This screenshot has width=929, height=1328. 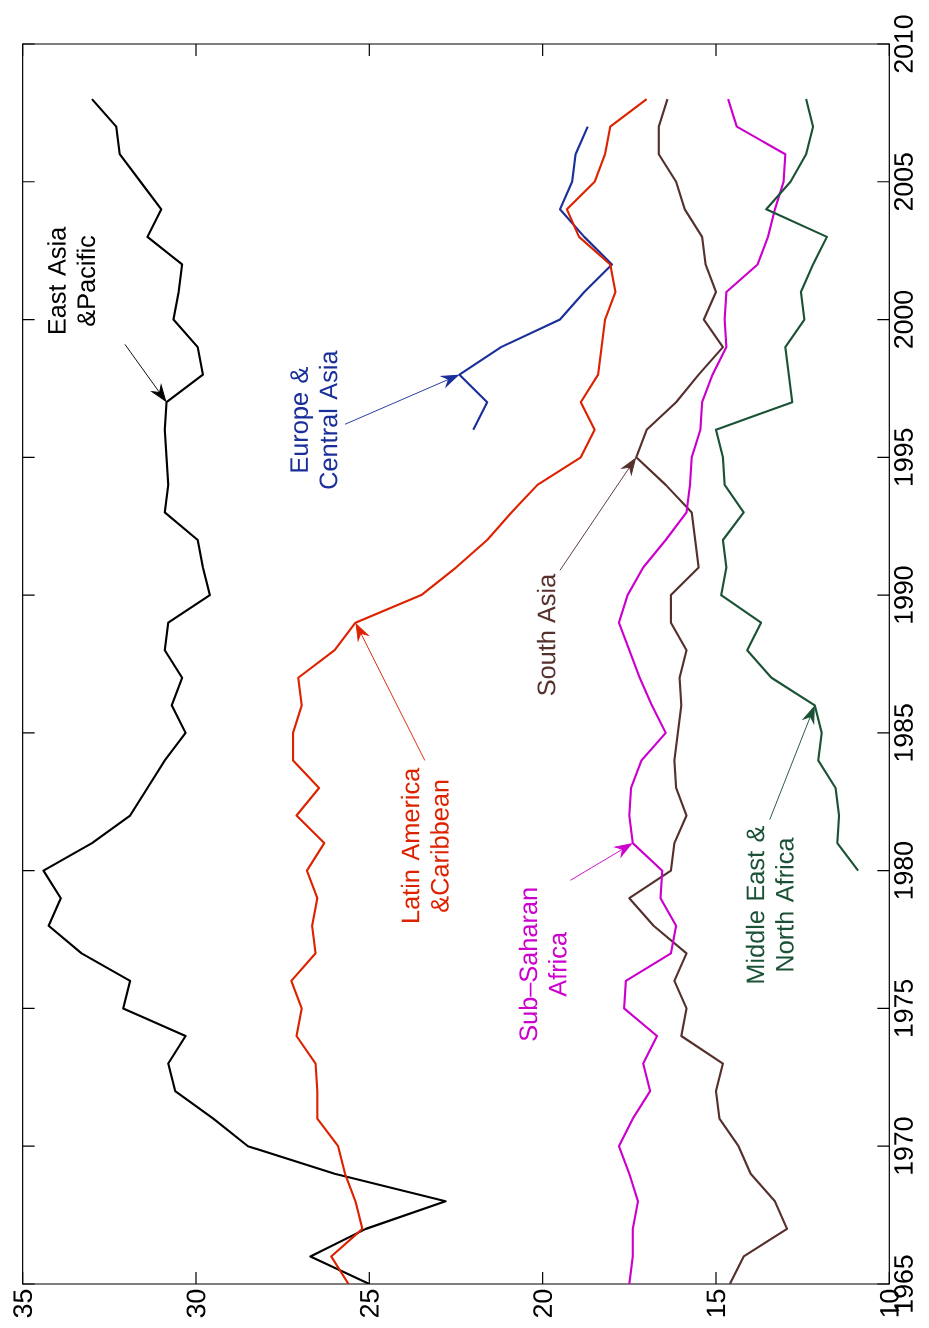 What do you see at coordinates (22, 1303) in the screenshot?
I see `x-tick-label: 35` at bounding box center [22, 1303].